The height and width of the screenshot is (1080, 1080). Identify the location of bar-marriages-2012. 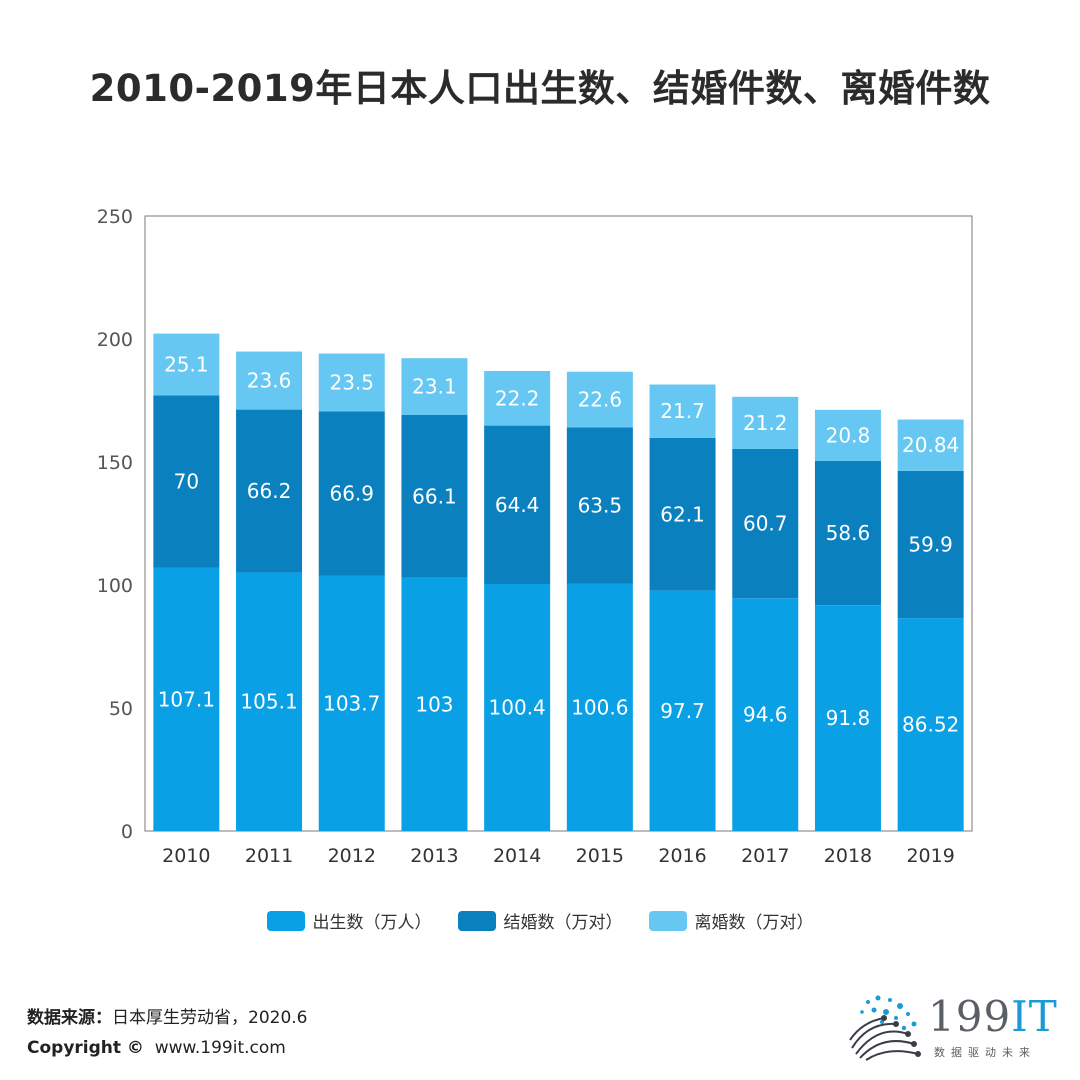
(351, 493).